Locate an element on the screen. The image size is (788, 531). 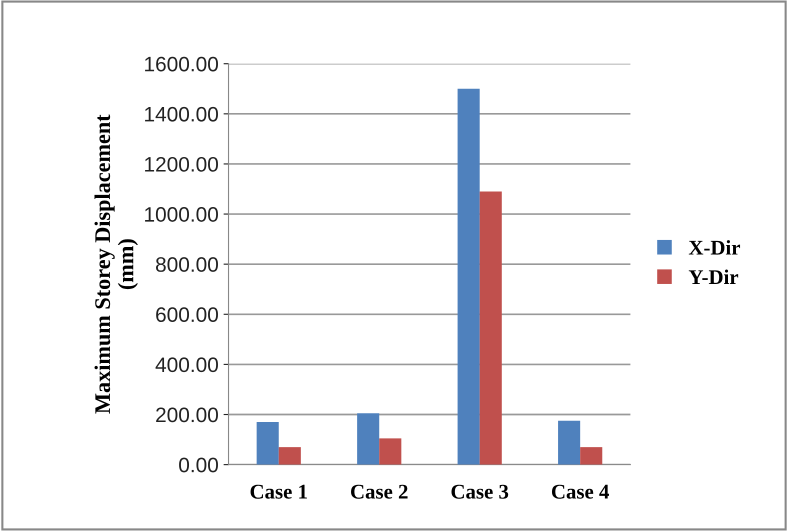
y-tick-label: 400.00 is located at coordinates (187, 364).